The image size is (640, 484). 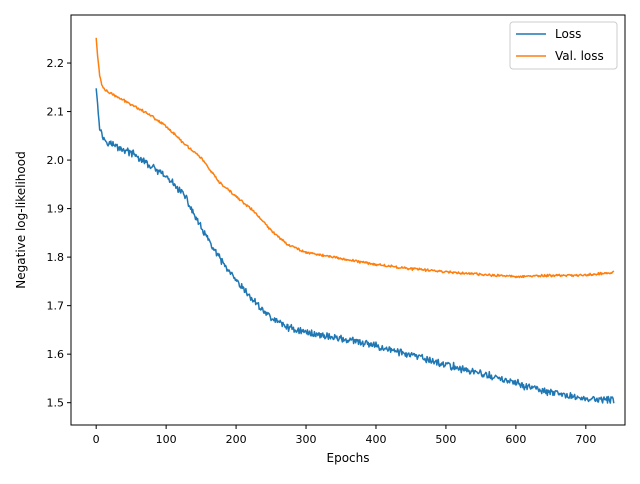 I want to click on x-tick-label: 100, so click(x=166, y=439).